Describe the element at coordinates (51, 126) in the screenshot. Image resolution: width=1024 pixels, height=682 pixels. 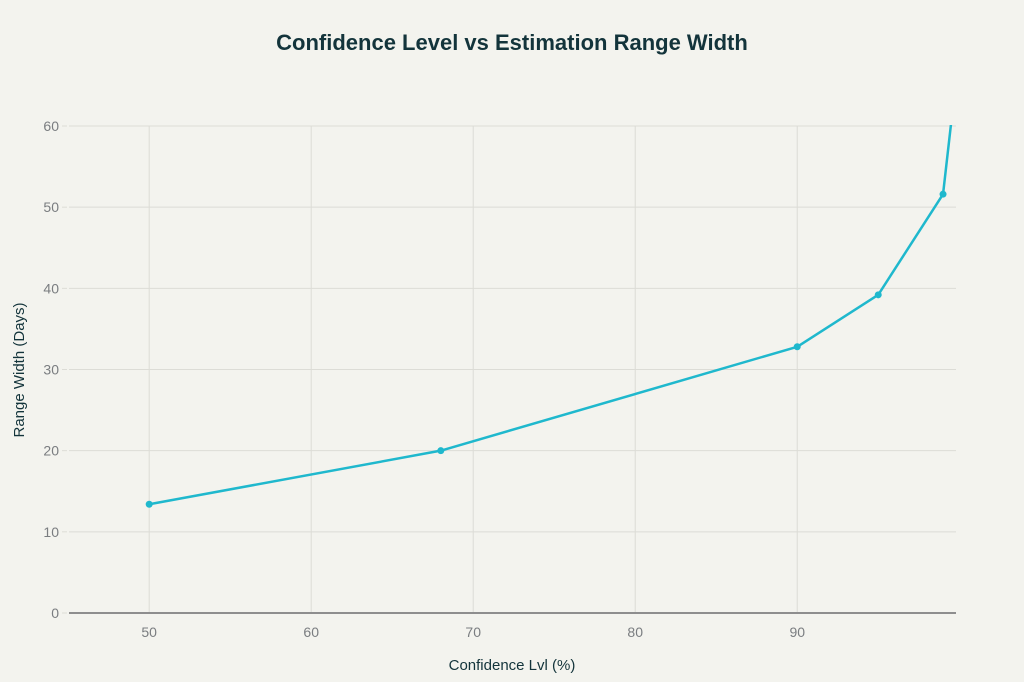
I see `y-tick-label: 60` at that location.